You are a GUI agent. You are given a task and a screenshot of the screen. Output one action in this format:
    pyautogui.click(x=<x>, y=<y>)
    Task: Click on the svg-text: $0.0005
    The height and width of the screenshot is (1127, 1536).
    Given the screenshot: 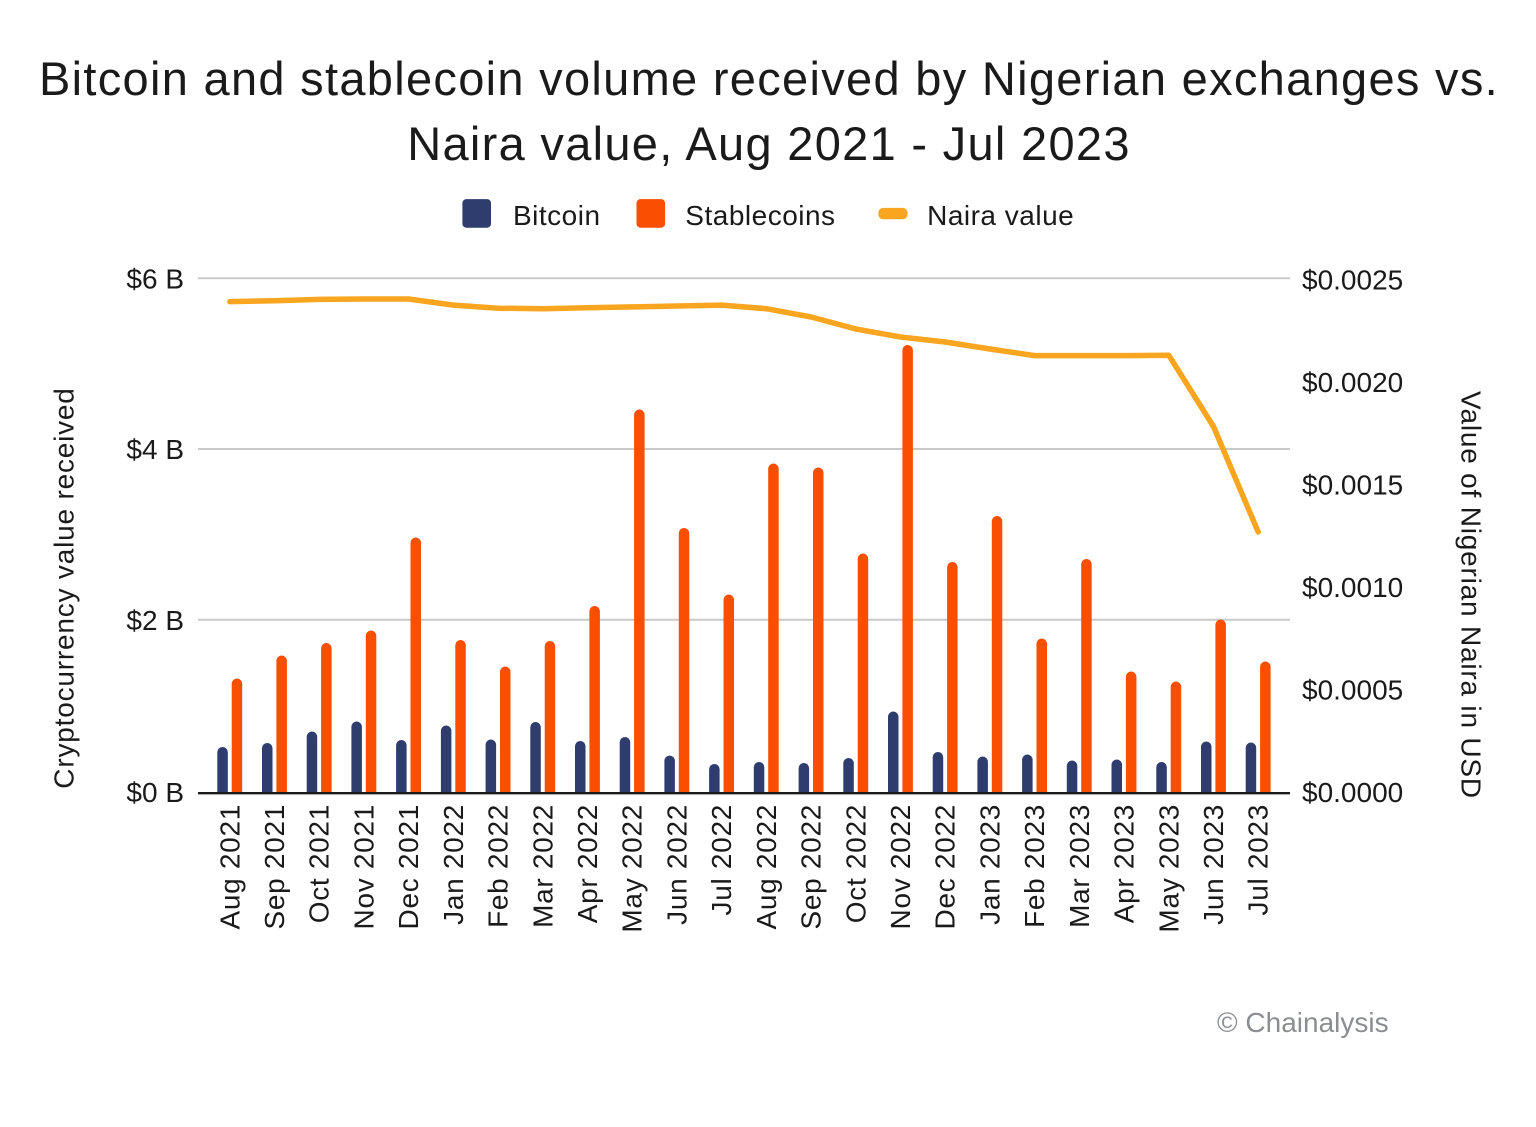 What is the action you would take?
    pyautogui.click(x=1352, y=689)
    